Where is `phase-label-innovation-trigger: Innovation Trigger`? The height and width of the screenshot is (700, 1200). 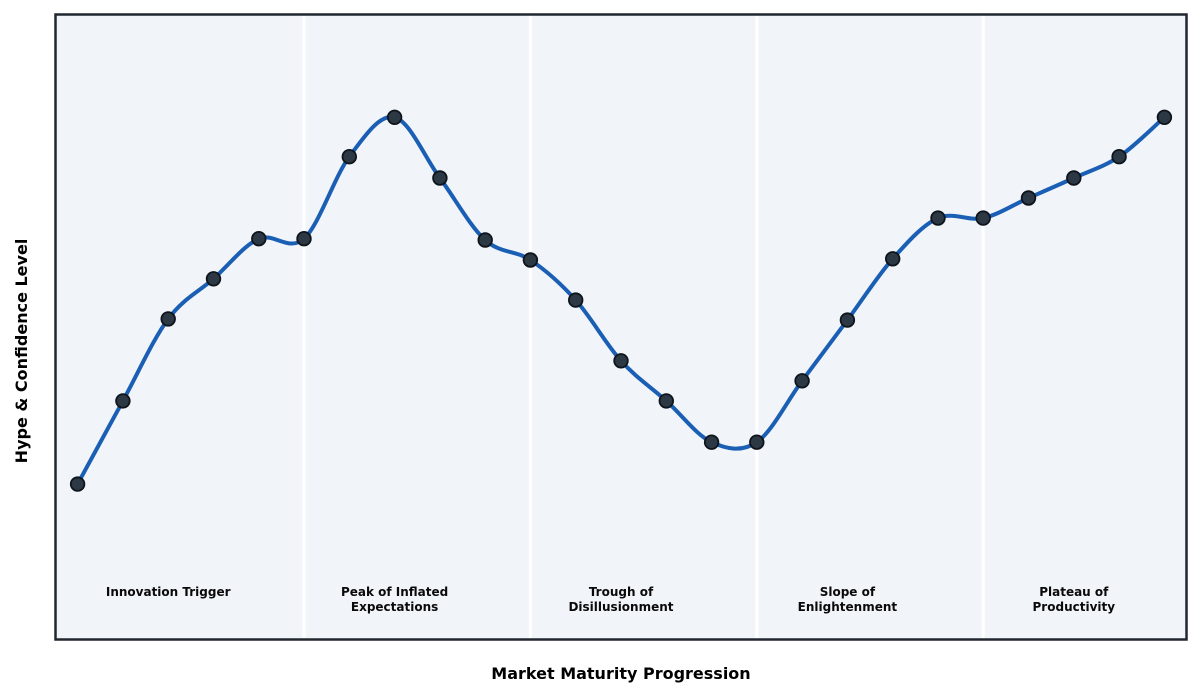
phase-label-innovation-trigger: Innovation Trigger is located at coordinates (168, 592).